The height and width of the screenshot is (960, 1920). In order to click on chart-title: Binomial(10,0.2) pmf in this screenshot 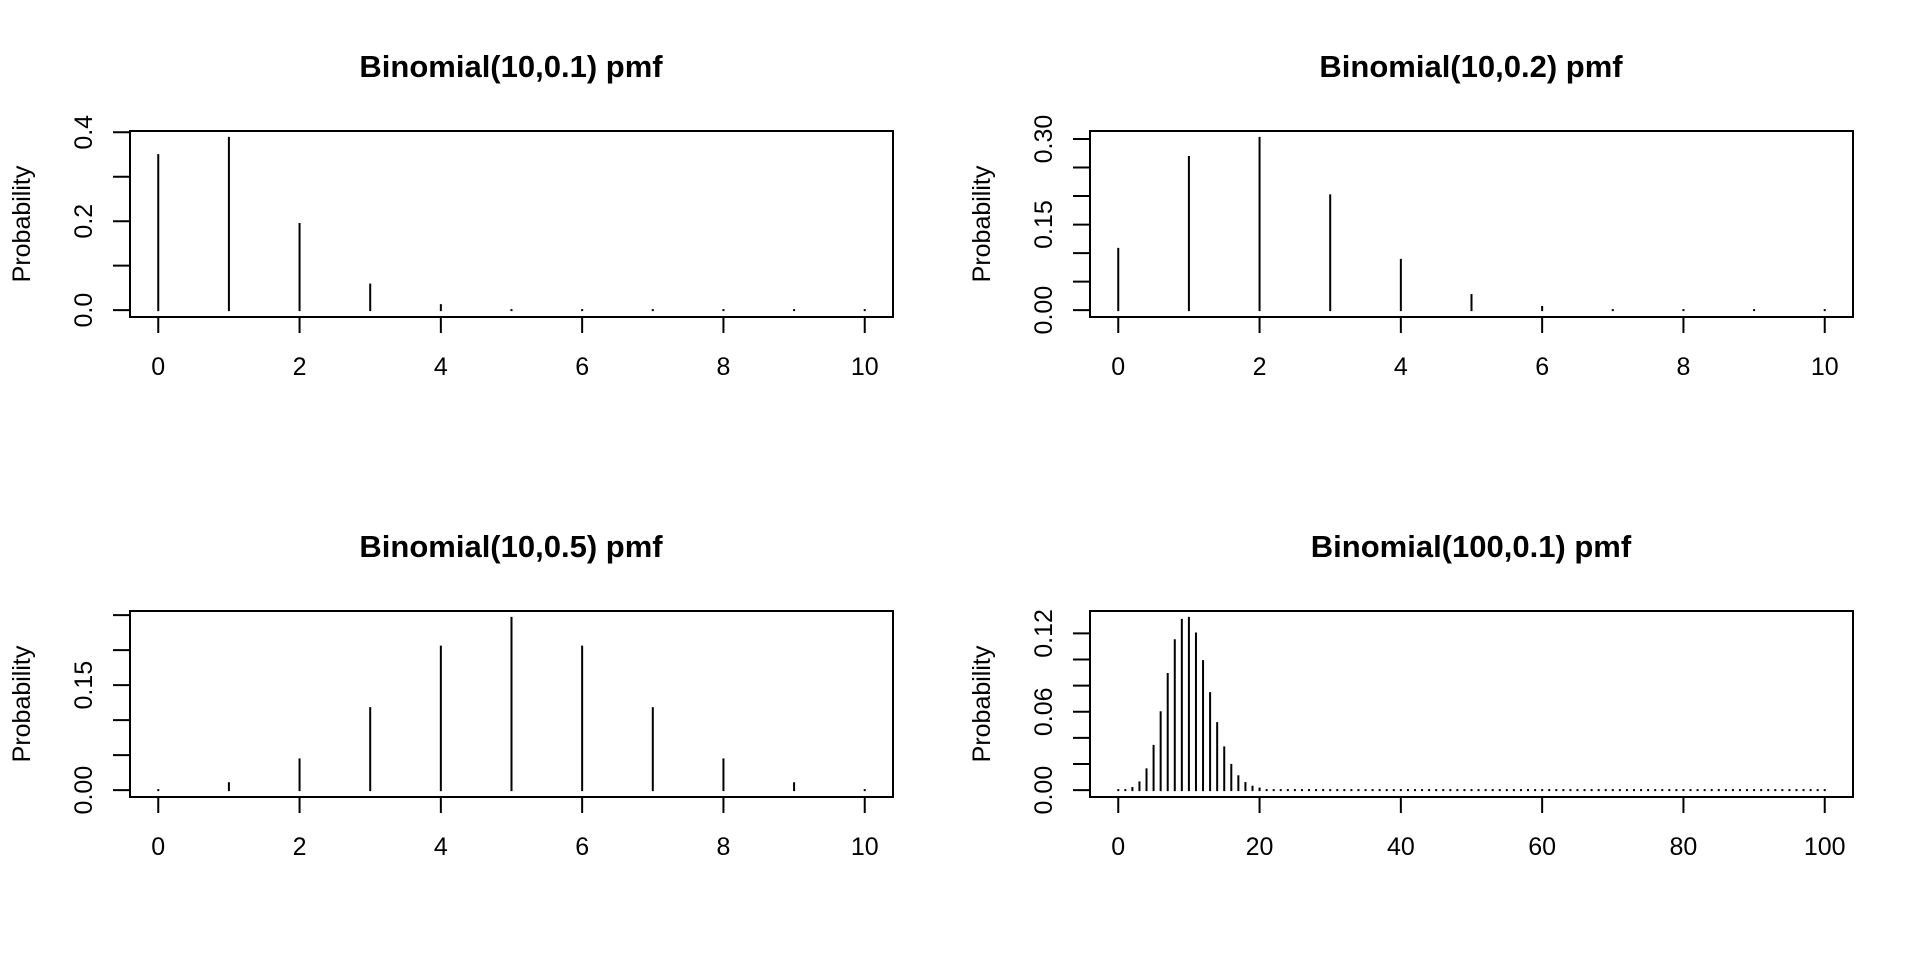, I will do `click(1471, 66)`.